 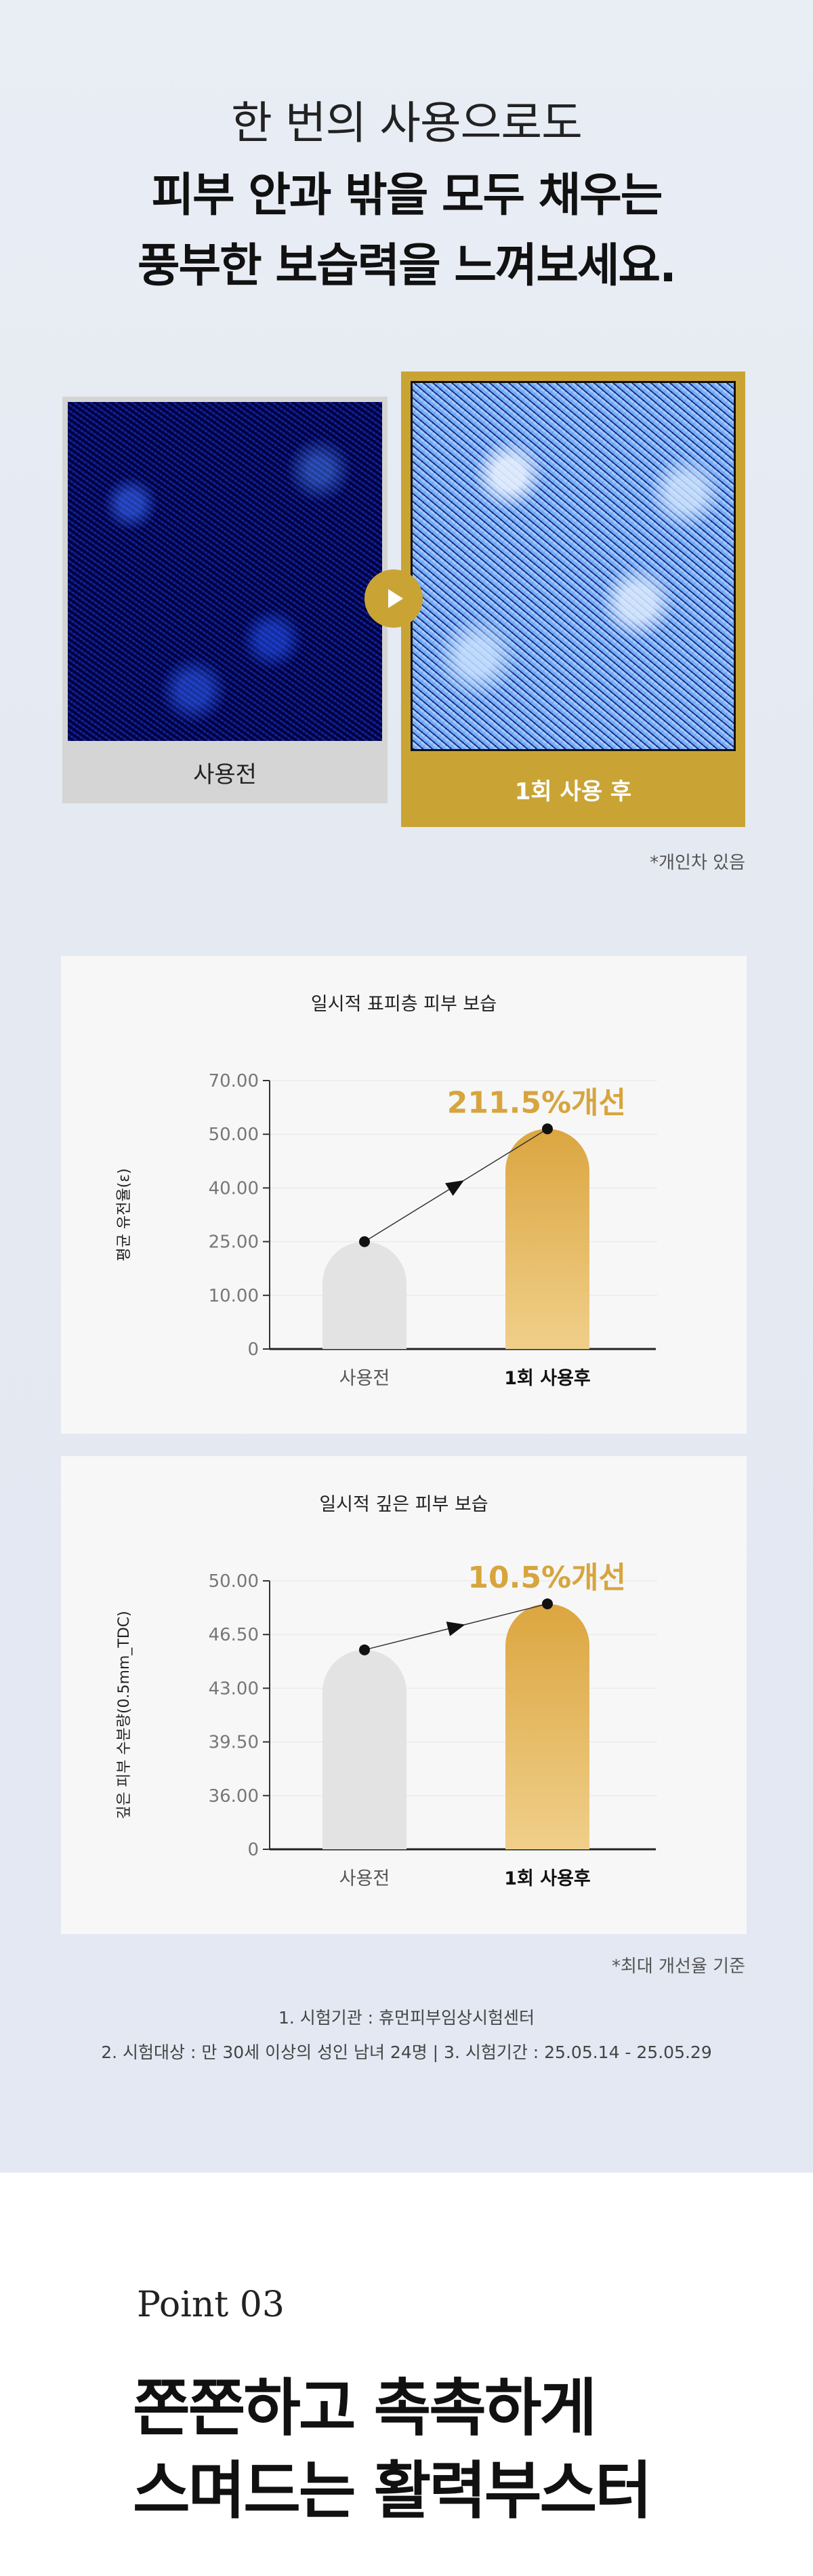 What do you see at coordinates (234, 1242) in the screenshot?
I see `y-tick-label: 25.00` at bounding box center [234, 1242].